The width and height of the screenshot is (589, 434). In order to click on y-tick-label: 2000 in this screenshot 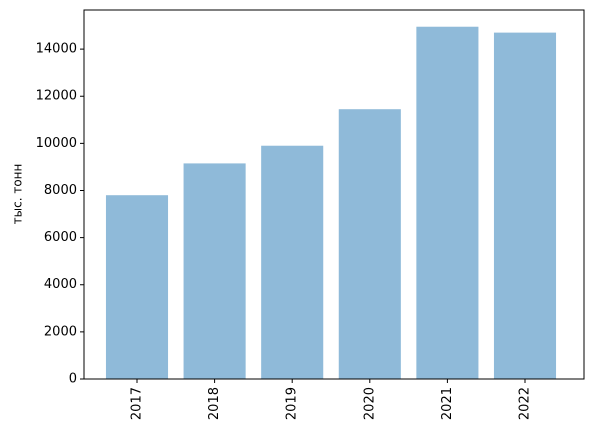, I will do `click(60, 331)`.